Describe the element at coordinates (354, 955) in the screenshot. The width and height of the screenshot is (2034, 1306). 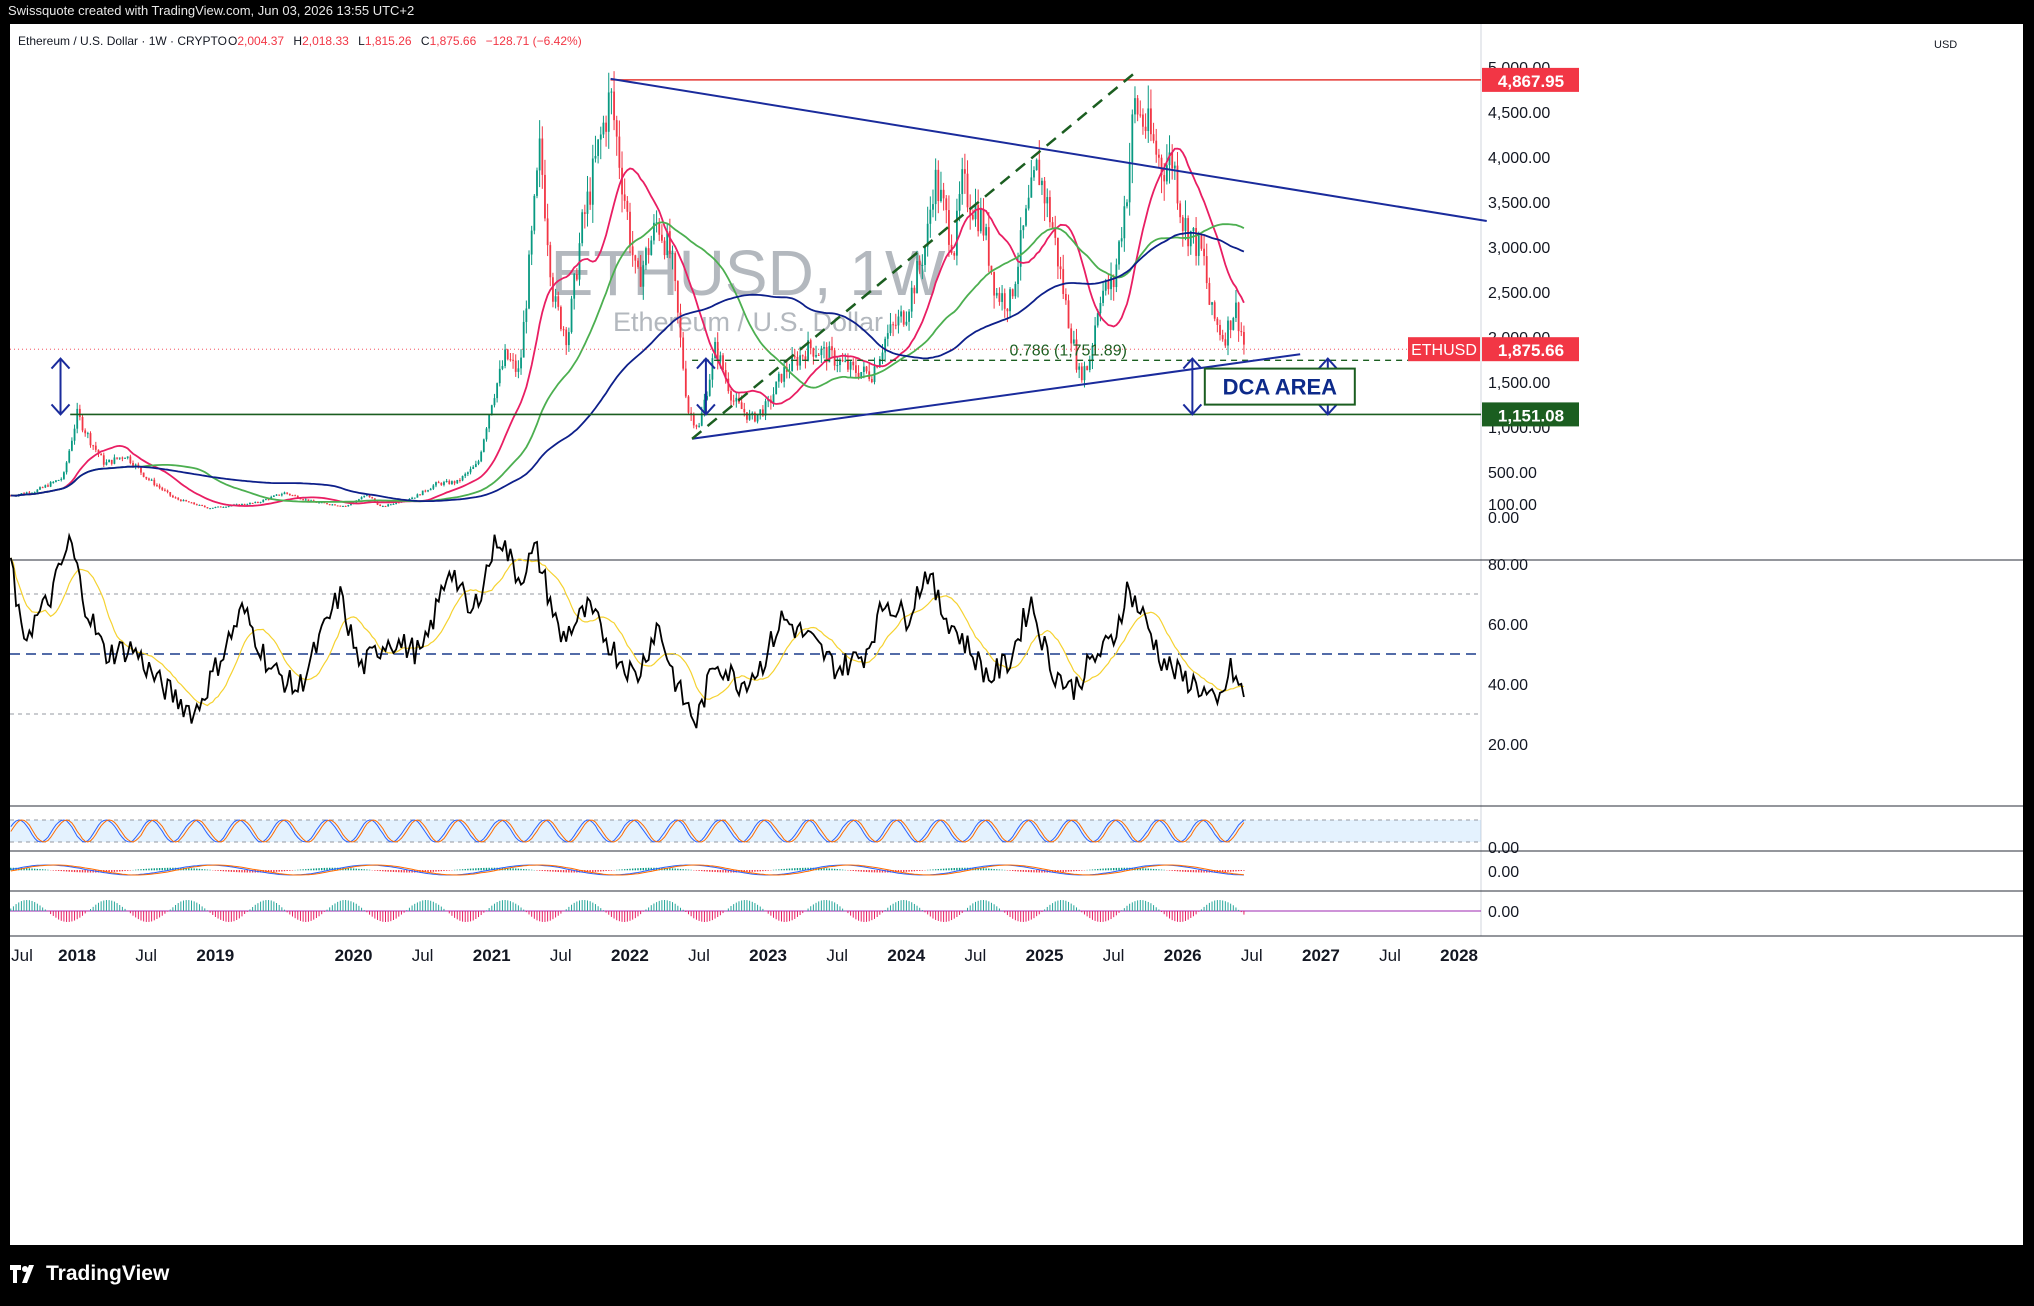
I see `time-axis-label: 2020` at that location.